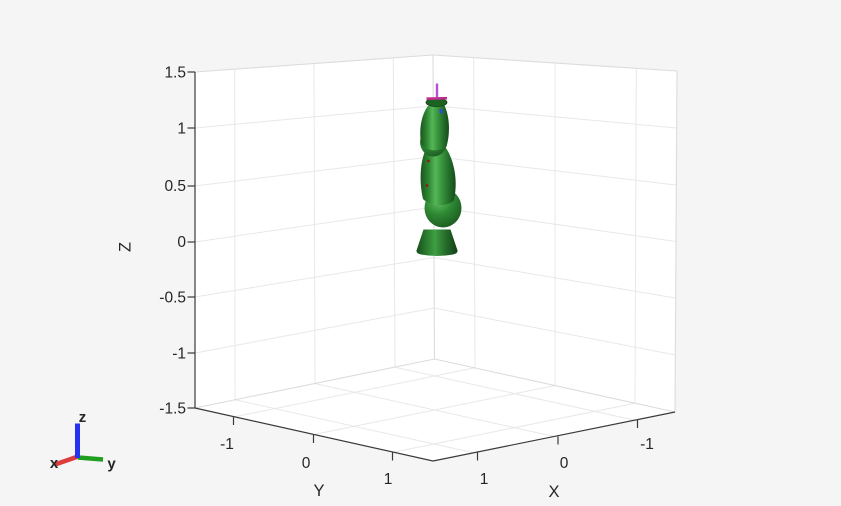 The image size is (841, 506). I want to click on z-tick-label: -1, so click(179, 354).